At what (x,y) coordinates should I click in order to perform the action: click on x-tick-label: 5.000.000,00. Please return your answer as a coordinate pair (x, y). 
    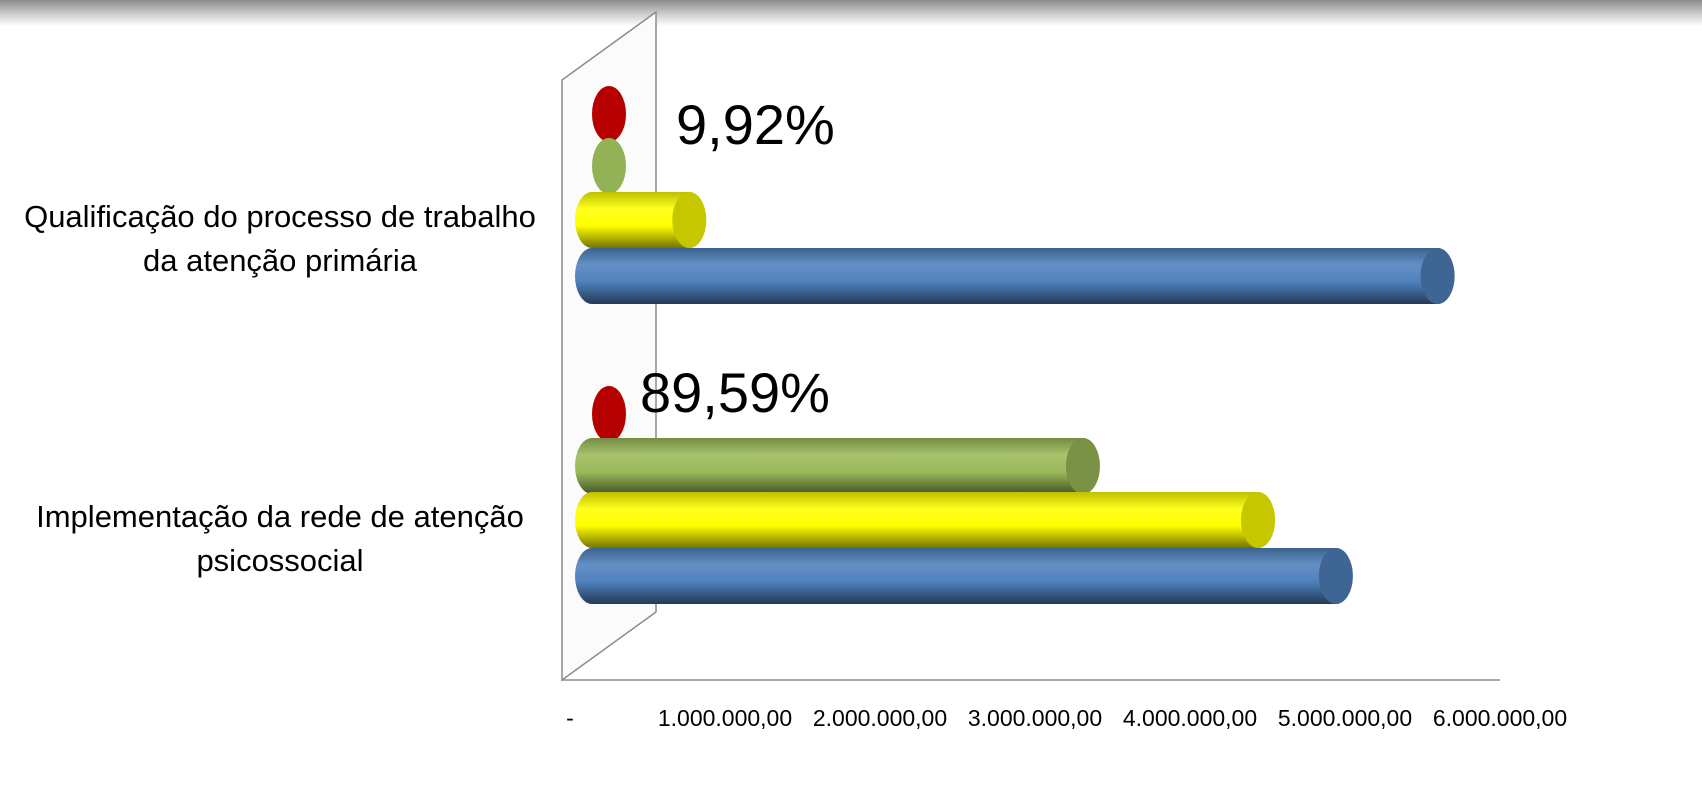
    Looking at the image, I should click on (1345, 718).